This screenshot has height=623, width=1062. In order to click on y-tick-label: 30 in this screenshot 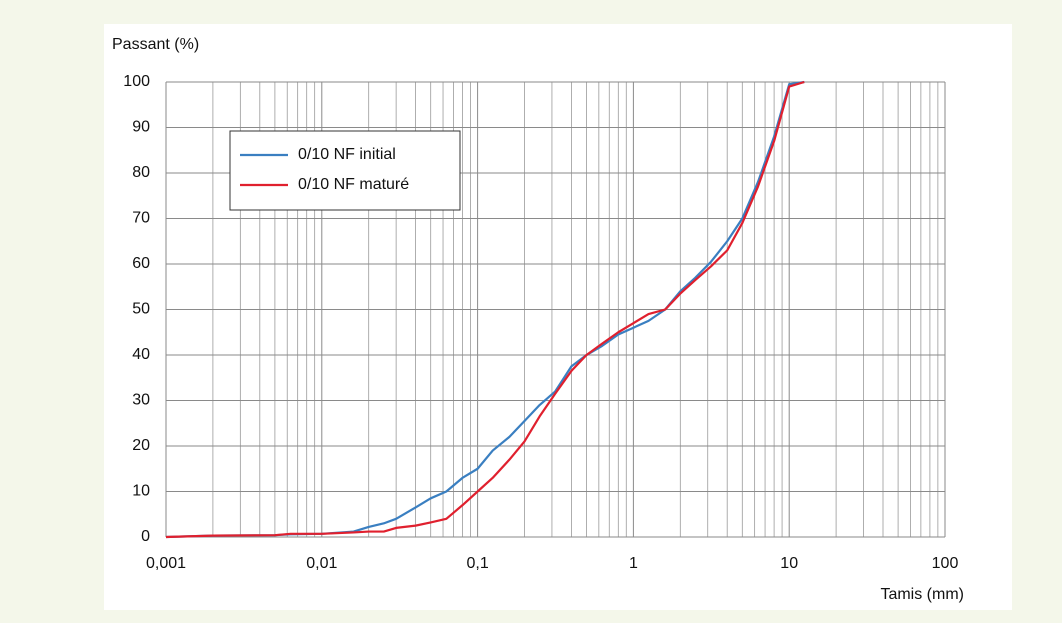, I will do `click(141, 400)`.